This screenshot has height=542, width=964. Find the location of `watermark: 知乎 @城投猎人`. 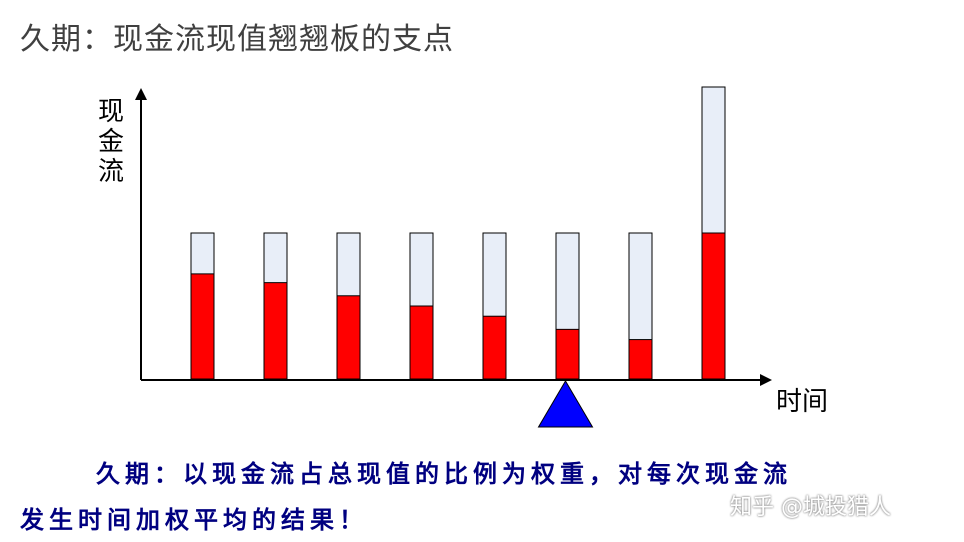

watermark: 知乎 @城投猎人 is located at coordinates (810, 507).